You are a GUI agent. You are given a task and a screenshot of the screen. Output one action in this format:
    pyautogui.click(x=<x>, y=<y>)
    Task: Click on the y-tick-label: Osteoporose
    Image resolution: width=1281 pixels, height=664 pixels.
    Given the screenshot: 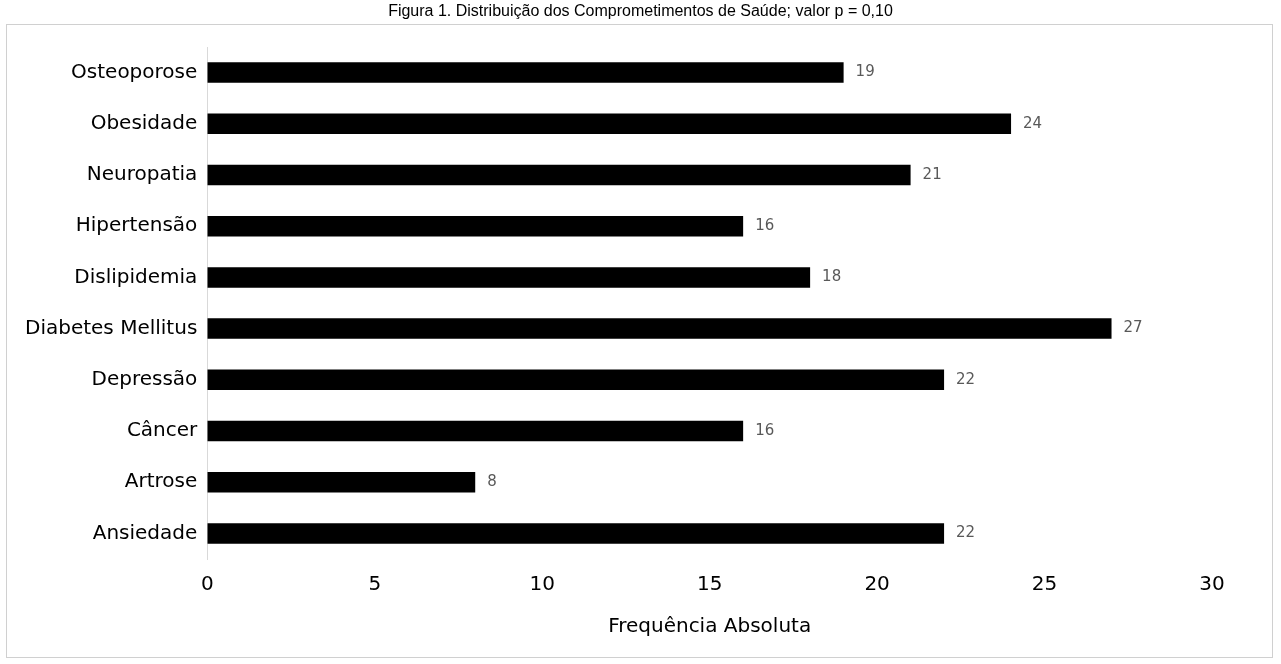 What is the action you would take?
    pyautogui.click(x=134, y=70)
    